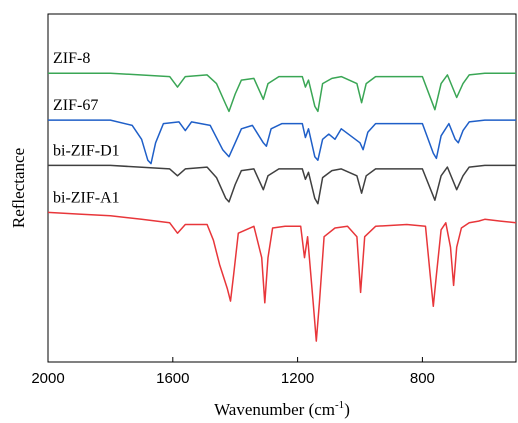  Describe the element at coordinates (47, 378) in the screenshot. I see `x-tick-label-2000: 2000` at that location.